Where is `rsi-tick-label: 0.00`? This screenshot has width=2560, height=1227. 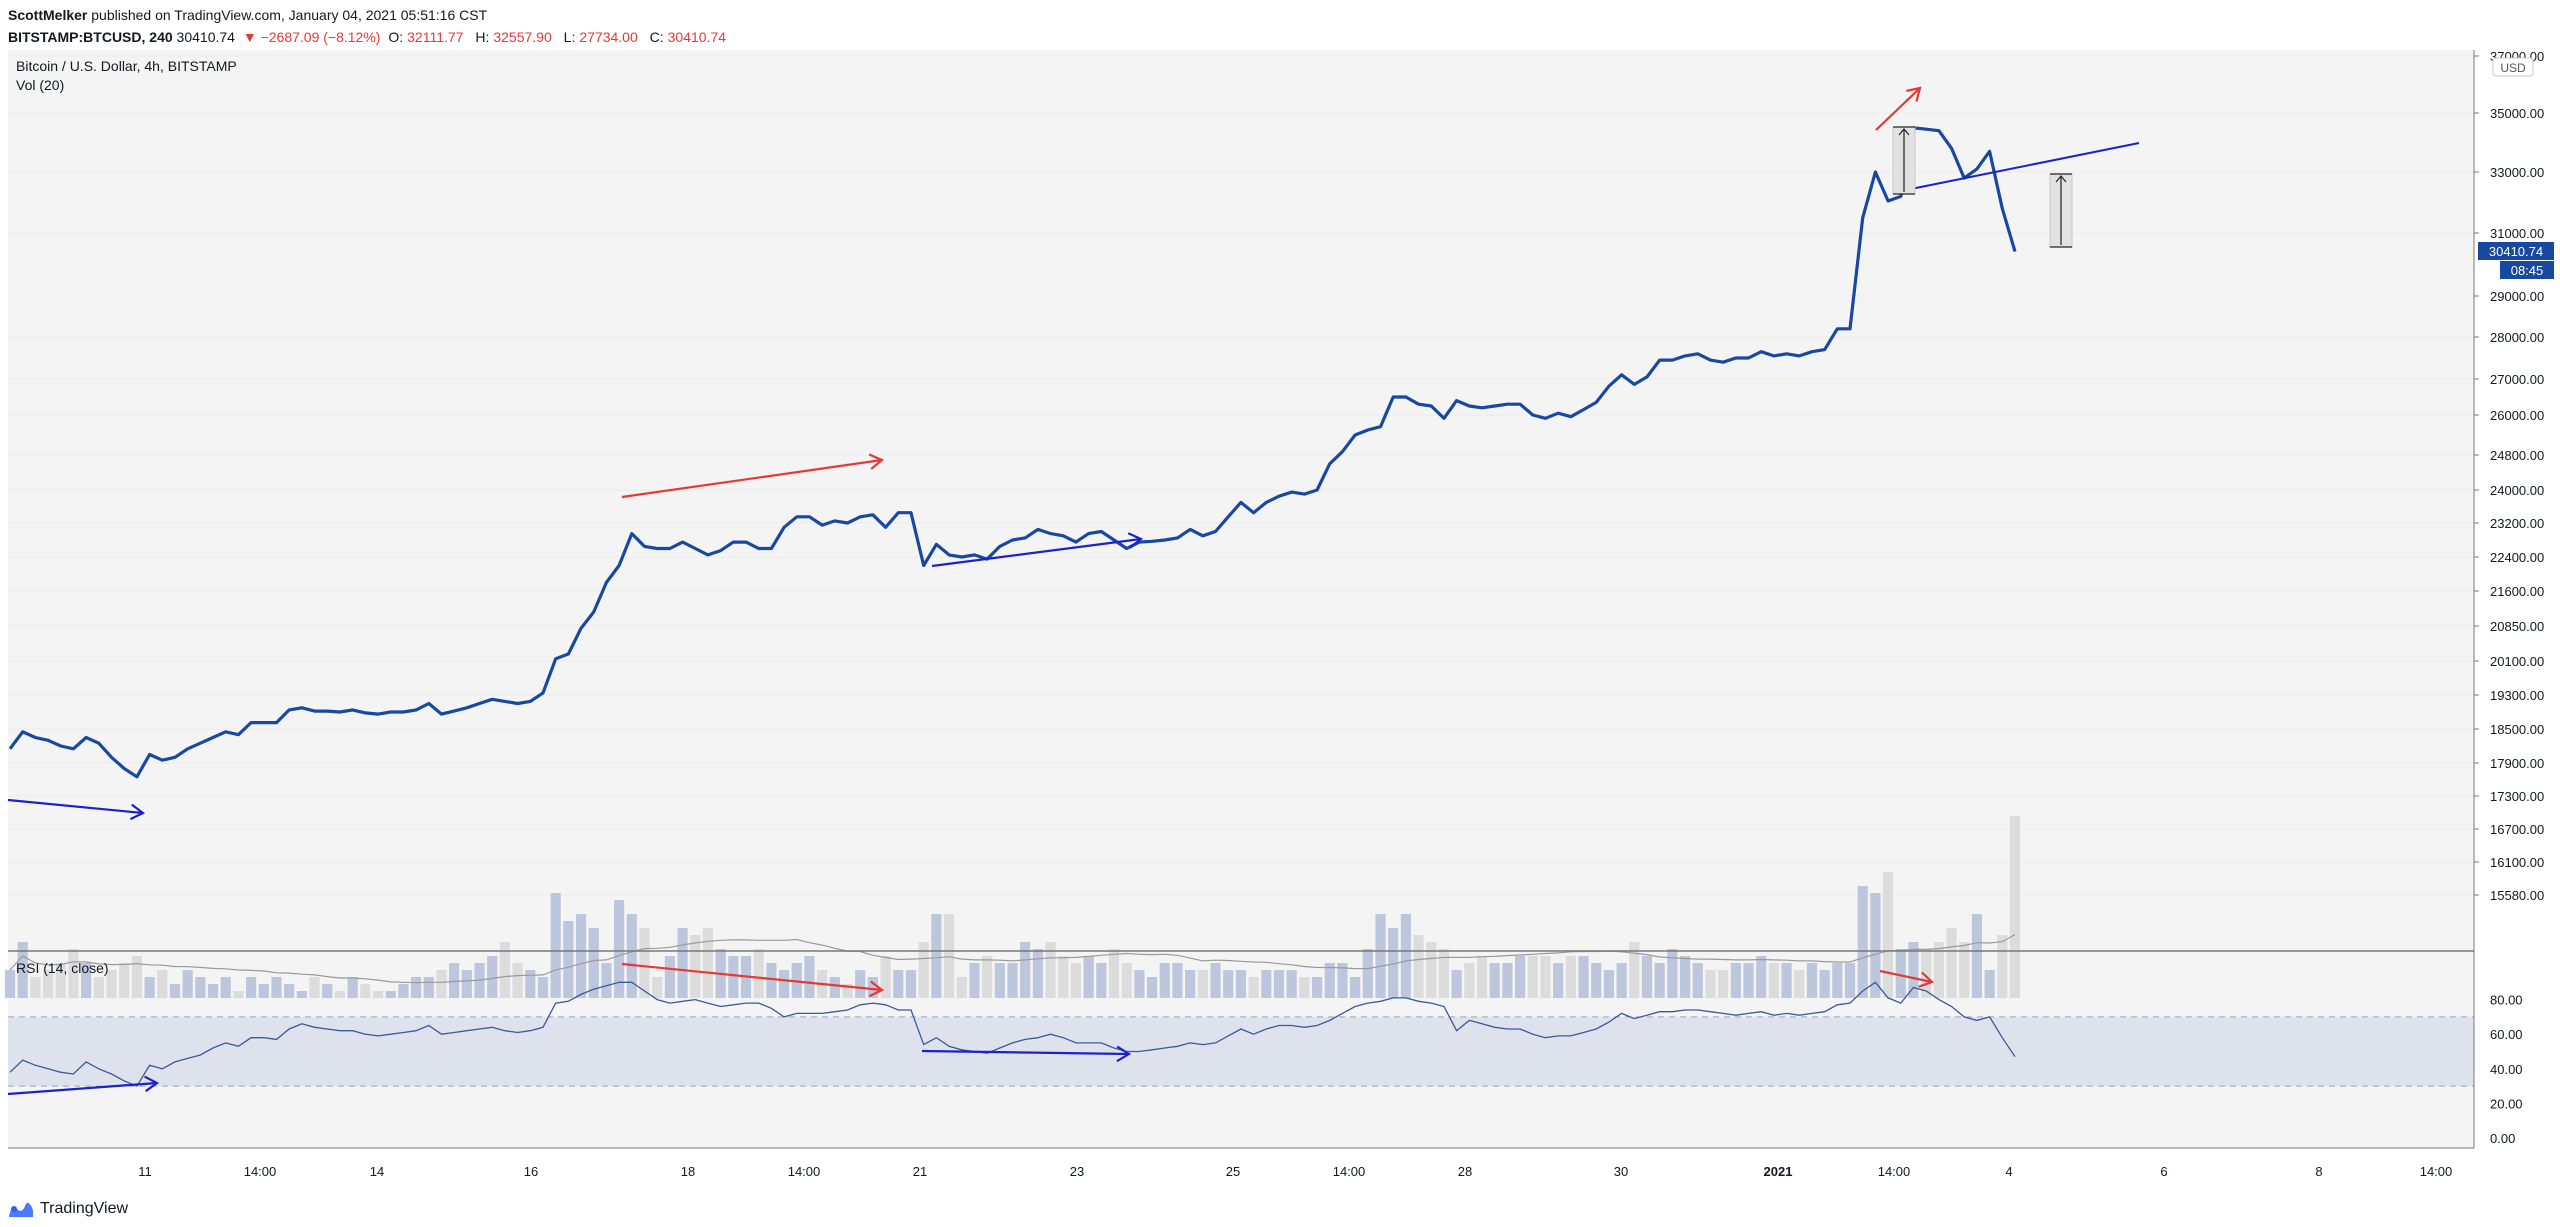
rsi-tick-label: 0.00 is located at coordinates (2502, 1138).